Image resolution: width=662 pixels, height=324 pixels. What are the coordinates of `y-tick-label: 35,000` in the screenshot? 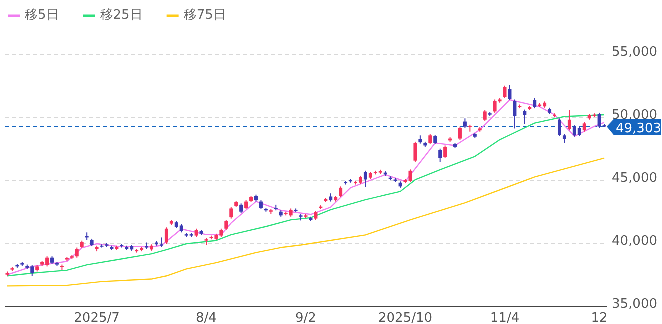 It's located at (635, 304).